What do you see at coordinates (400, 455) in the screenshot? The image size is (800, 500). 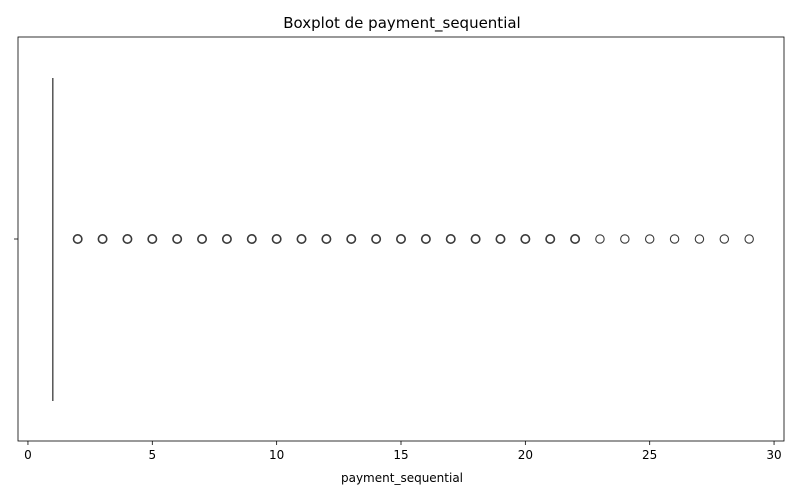 I see `x-tick-label: 15` at bounding box center [400, 455].